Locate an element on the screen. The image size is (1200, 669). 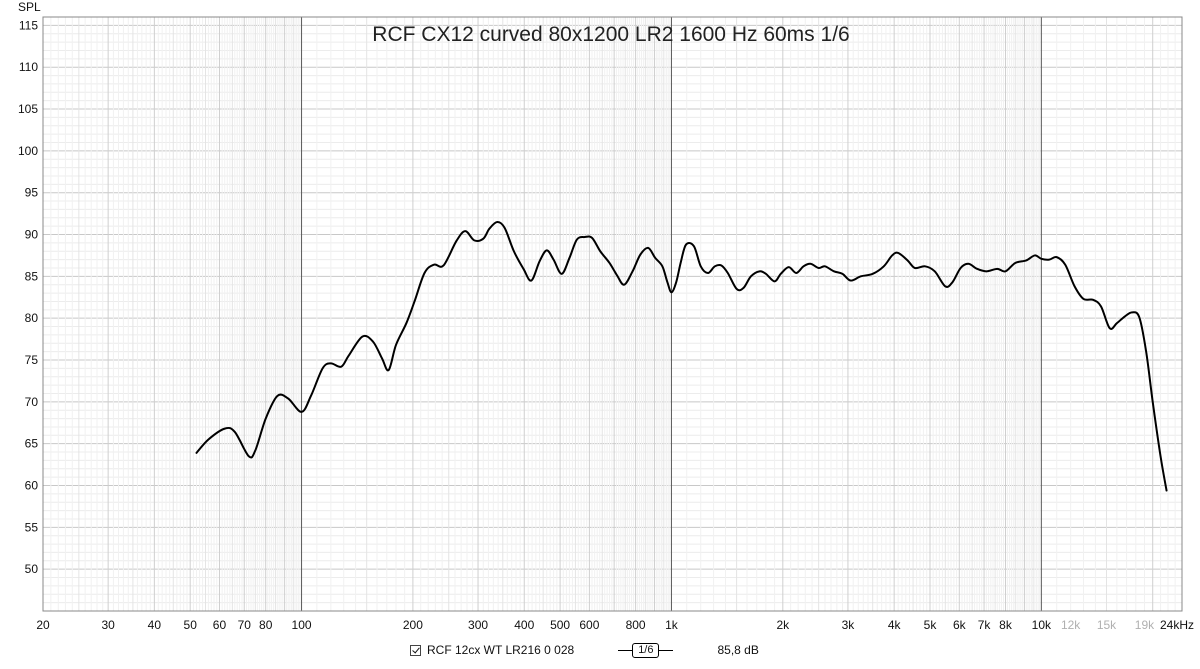
y-tick-label: 85 is located at coordinates (32, 276).